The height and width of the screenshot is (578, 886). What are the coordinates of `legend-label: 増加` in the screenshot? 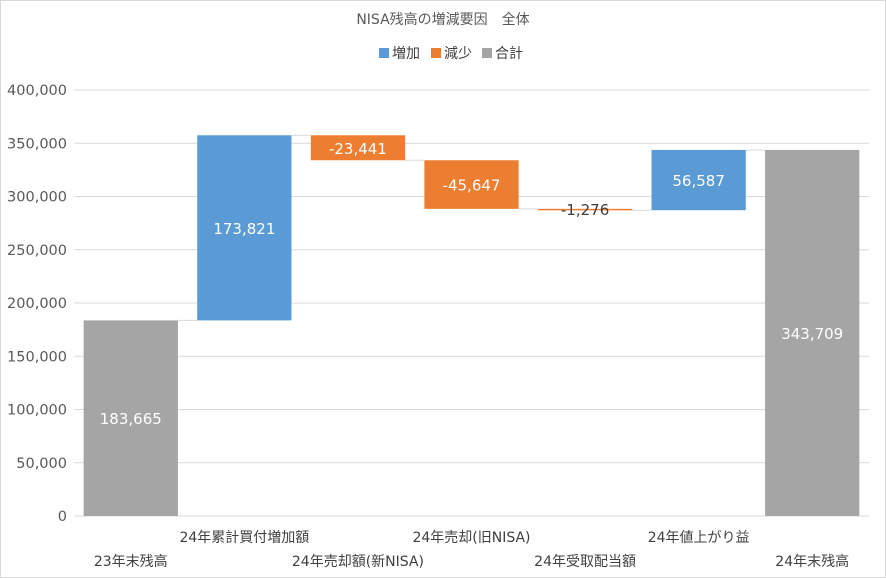 It's located at (406, 54).